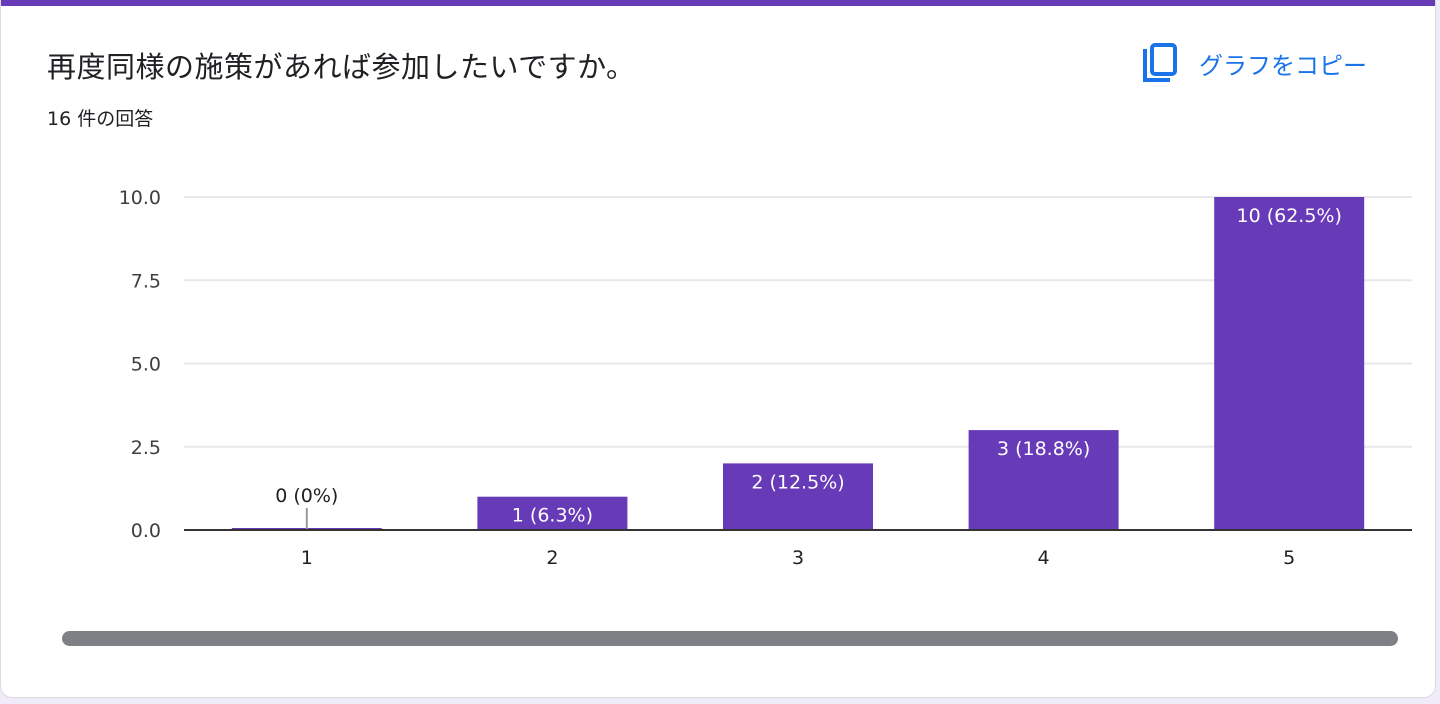 The height and width of the screenshot is (704, 1440). Describe the element at coordinates (146, 281) in the screenshot. I see `y-tick-label: 7.5` at that location.